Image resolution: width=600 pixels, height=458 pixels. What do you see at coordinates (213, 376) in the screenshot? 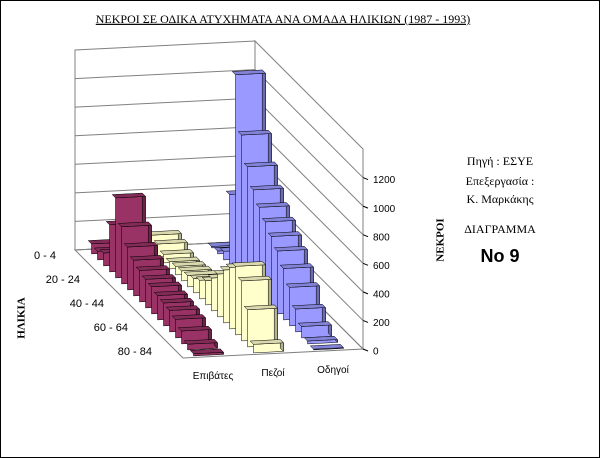
I see `series-label: Επιβάτες` at bounding box center [213, 376].